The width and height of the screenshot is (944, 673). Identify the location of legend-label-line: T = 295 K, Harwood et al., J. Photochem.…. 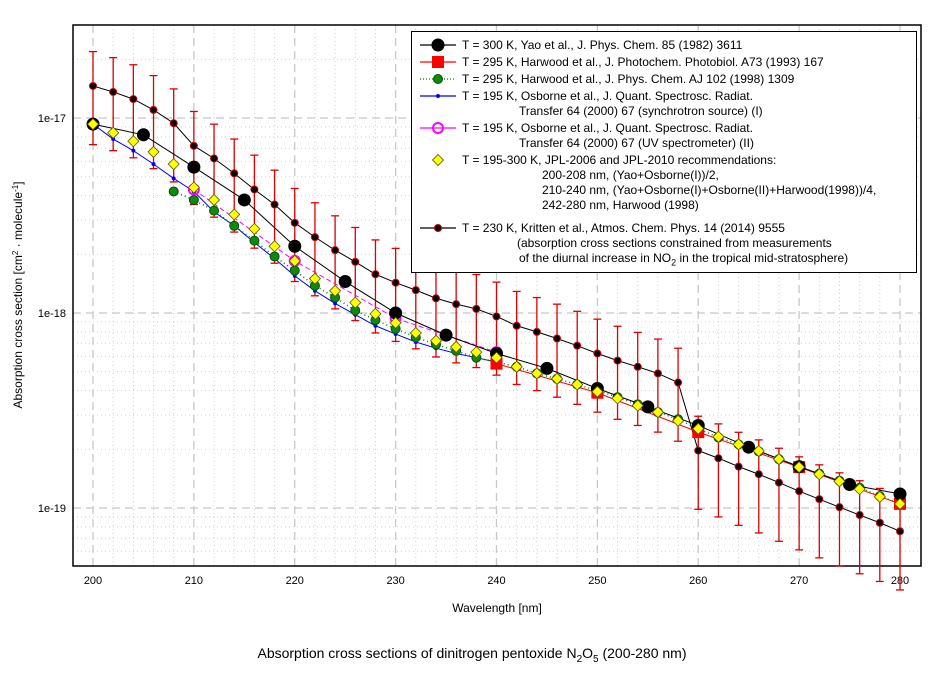
(643, 62).